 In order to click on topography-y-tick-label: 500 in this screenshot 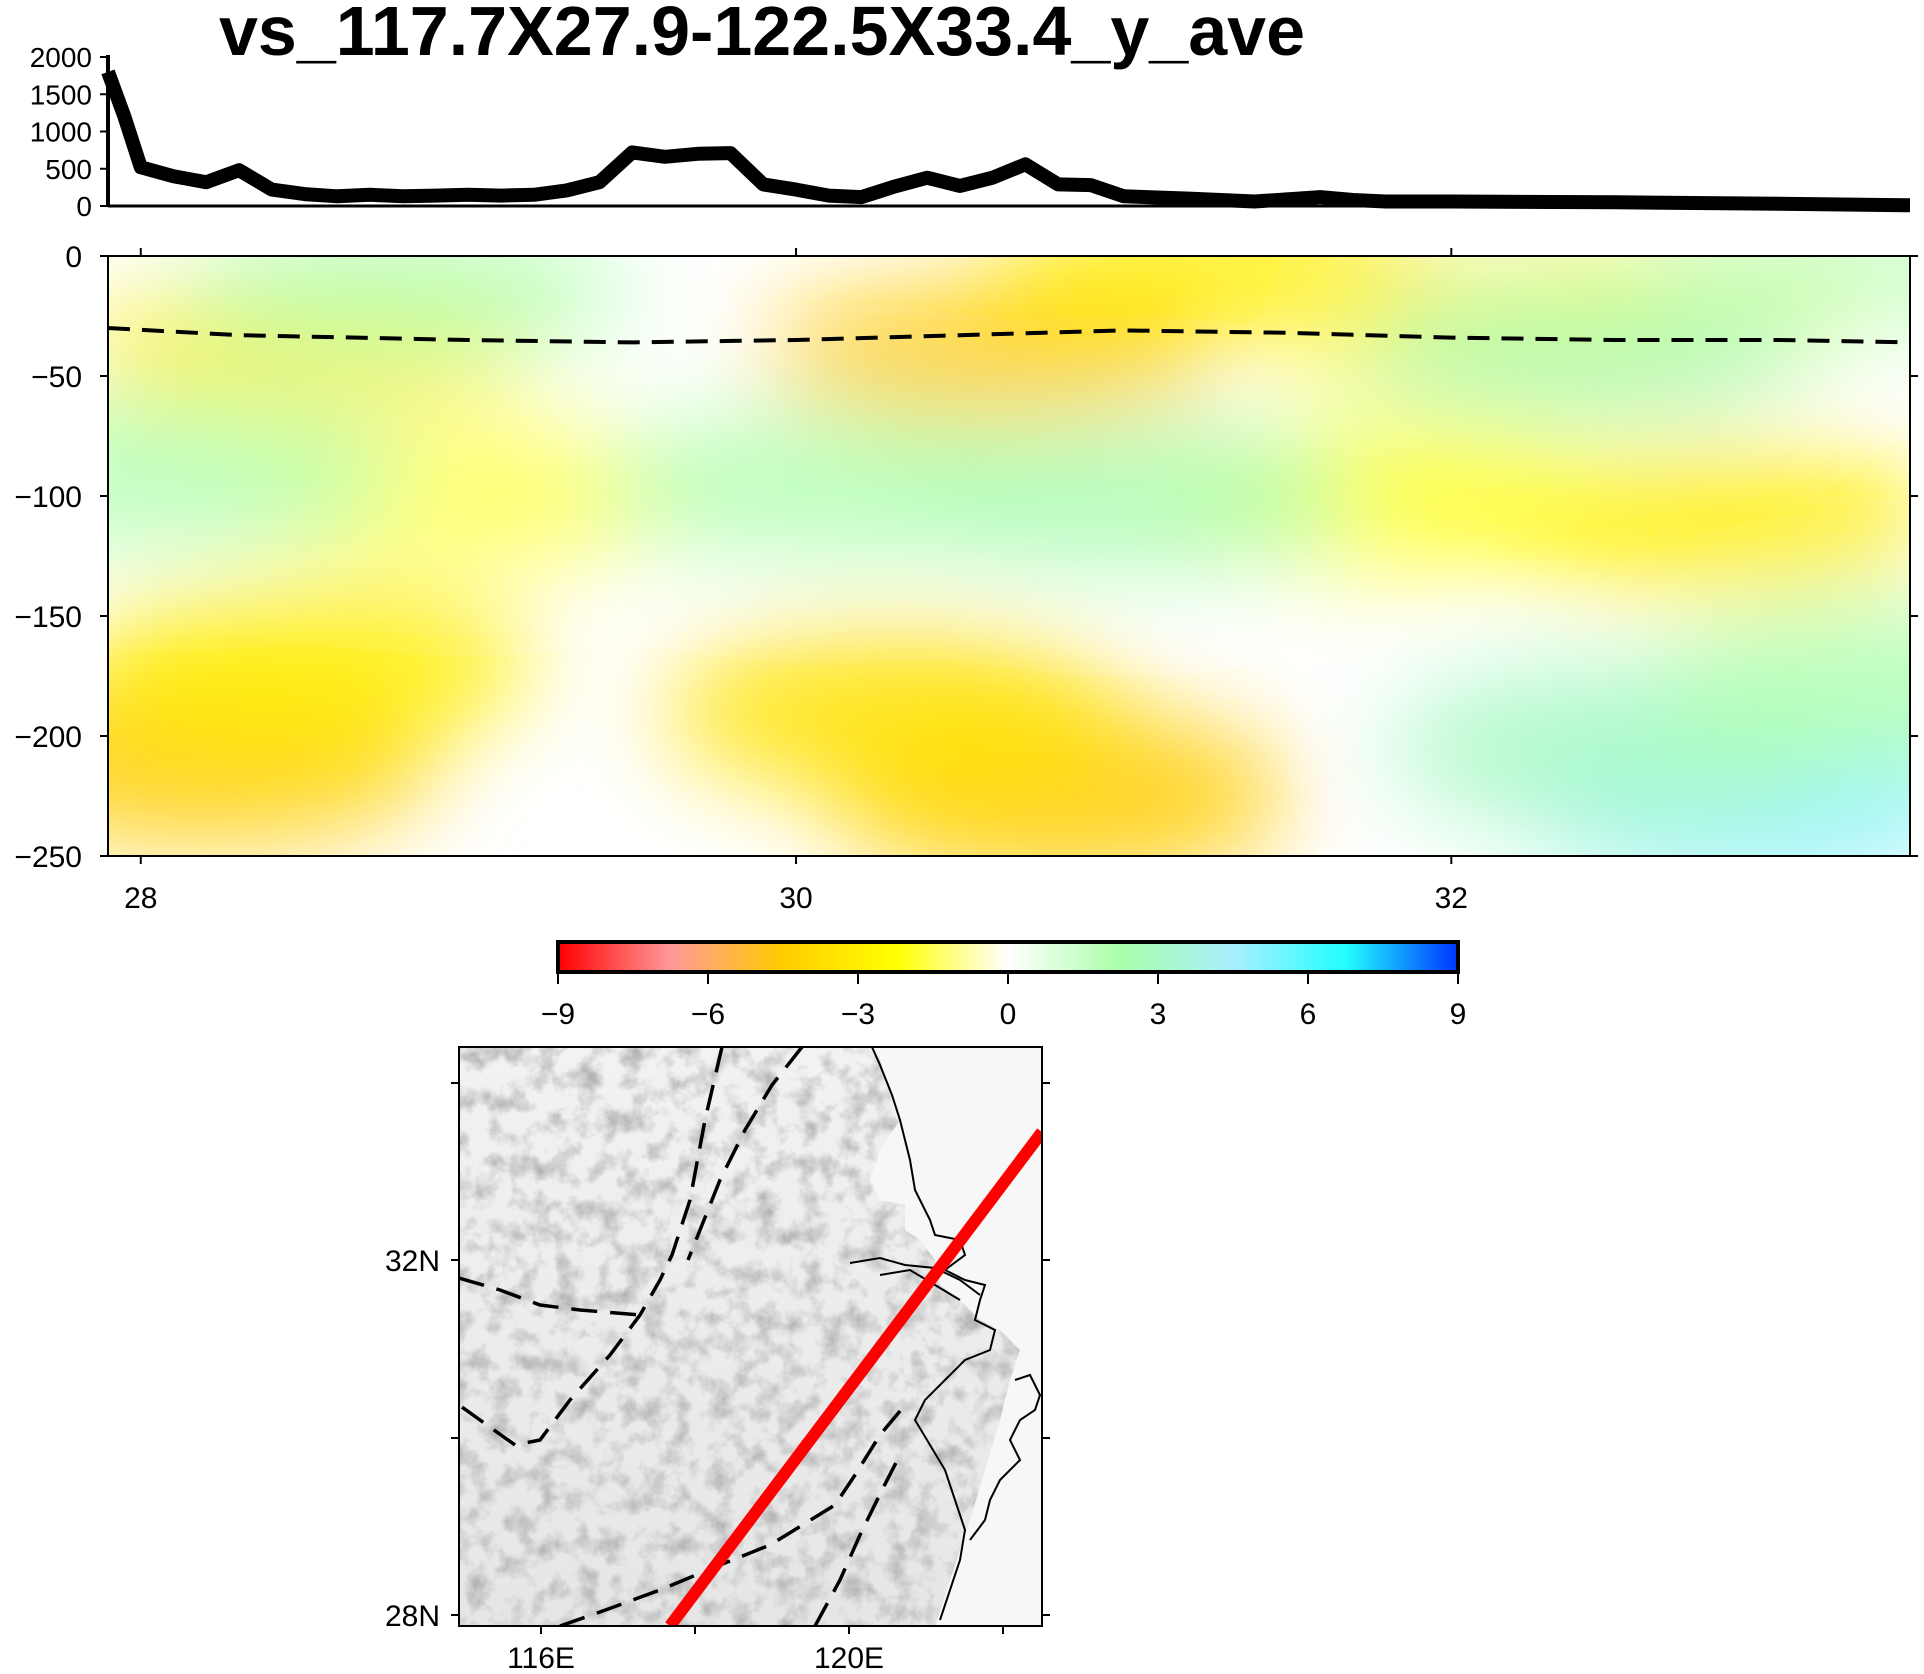, I will do `click(68, 169)`.